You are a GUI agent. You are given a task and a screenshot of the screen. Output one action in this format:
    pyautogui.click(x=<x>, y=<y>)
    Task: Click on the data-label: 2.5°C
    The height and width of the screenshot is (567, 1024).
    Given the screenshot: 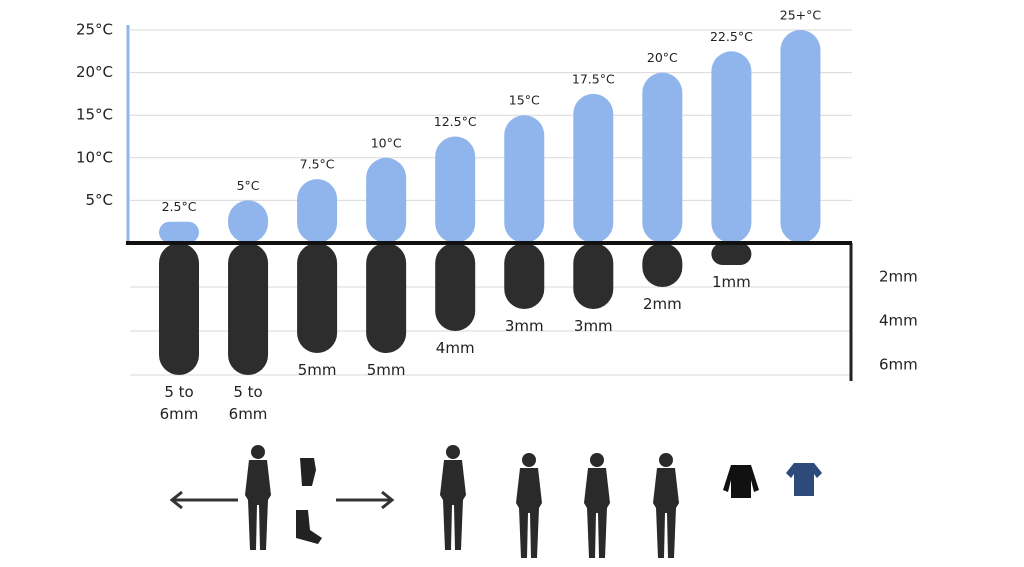 What is the action you would take?
    pyautogui.click(x=179, y=206)
    